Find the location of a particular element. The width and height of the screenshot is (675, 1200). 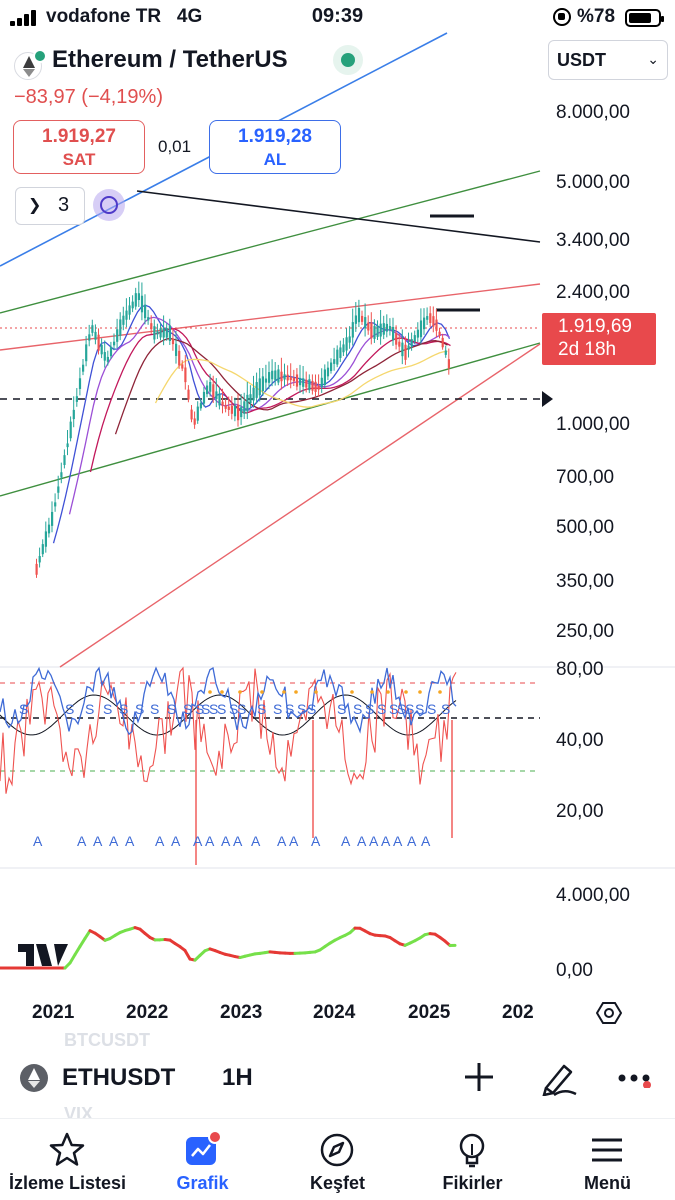

tab-ideas: Fikirler is located at coordinates (472, 1159).